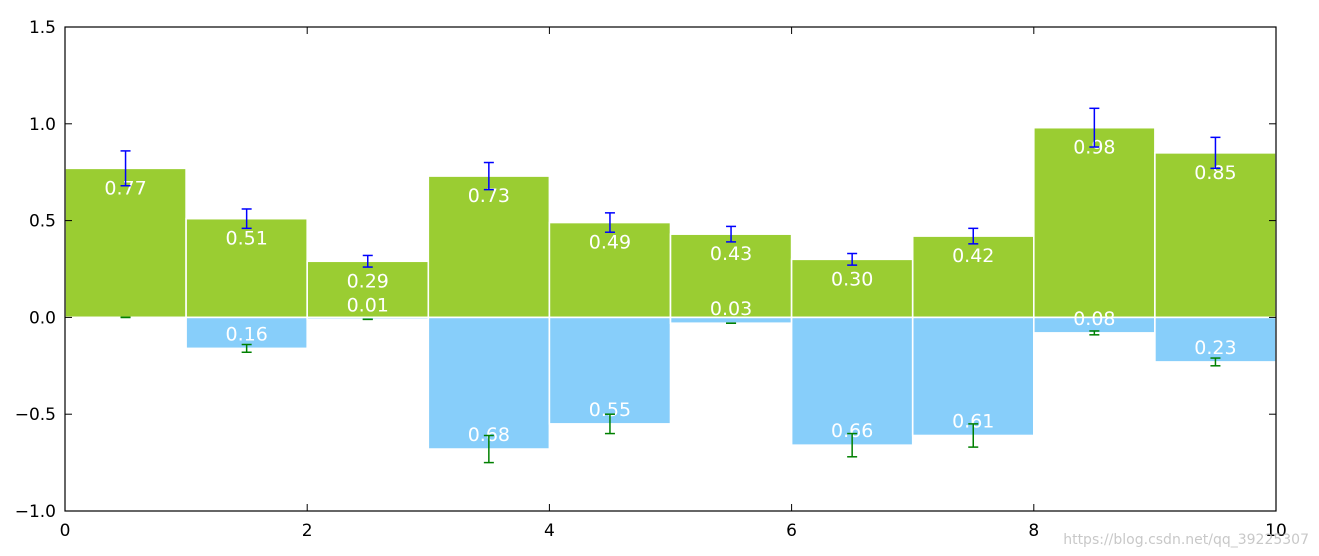  I want to click on x-tick-label: 8, so click(1033, 531).